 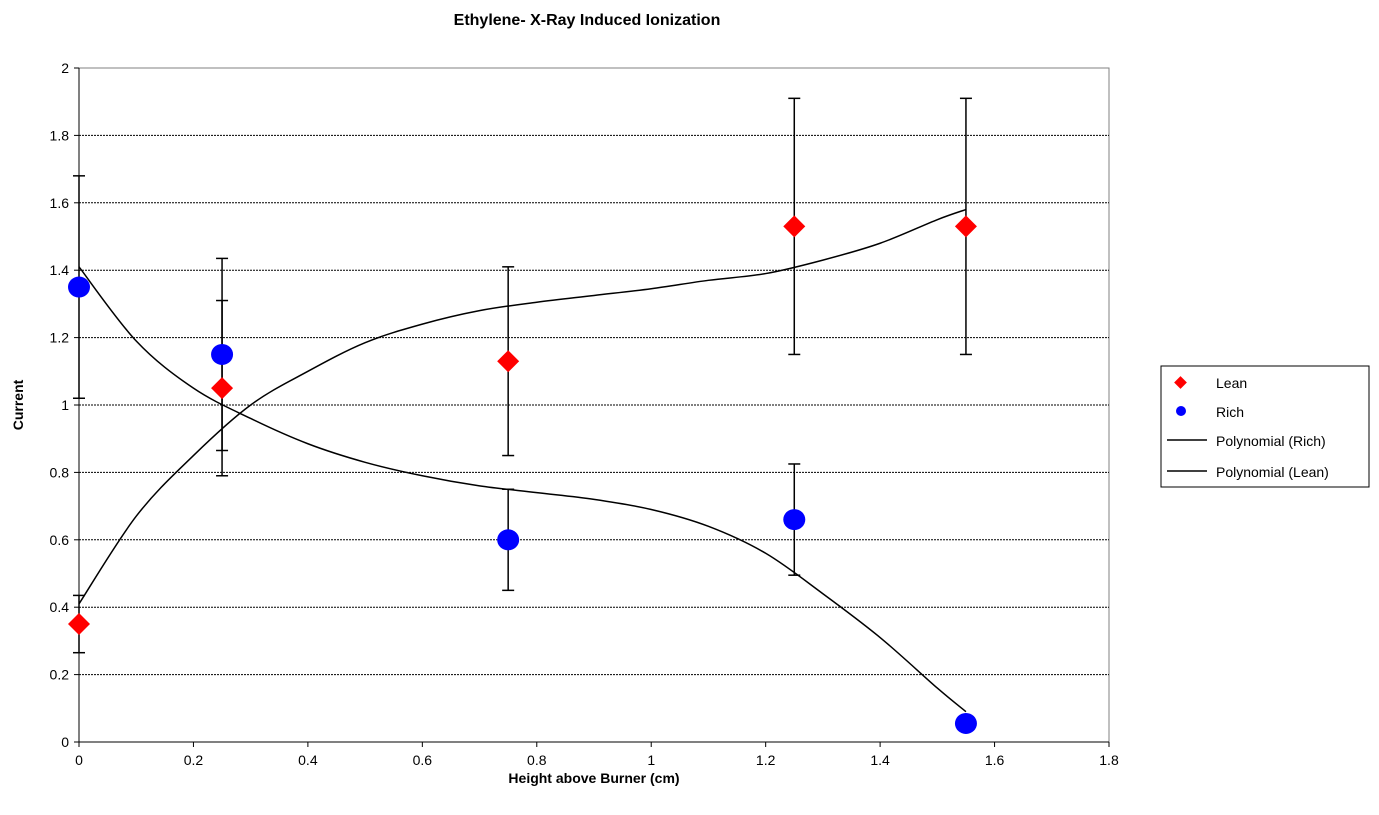 What do you see at coordinates (423, 760) in the screenshot?
I see `x-tick-label: 0.6` at bounding box center [423, 760].